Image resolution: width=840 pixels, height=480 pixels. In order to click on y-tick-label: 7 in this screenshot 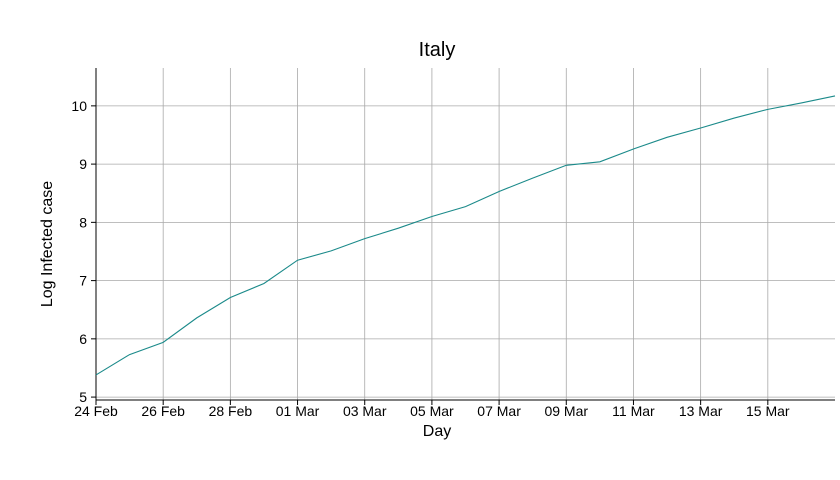, I will do `click(83, 281)`.